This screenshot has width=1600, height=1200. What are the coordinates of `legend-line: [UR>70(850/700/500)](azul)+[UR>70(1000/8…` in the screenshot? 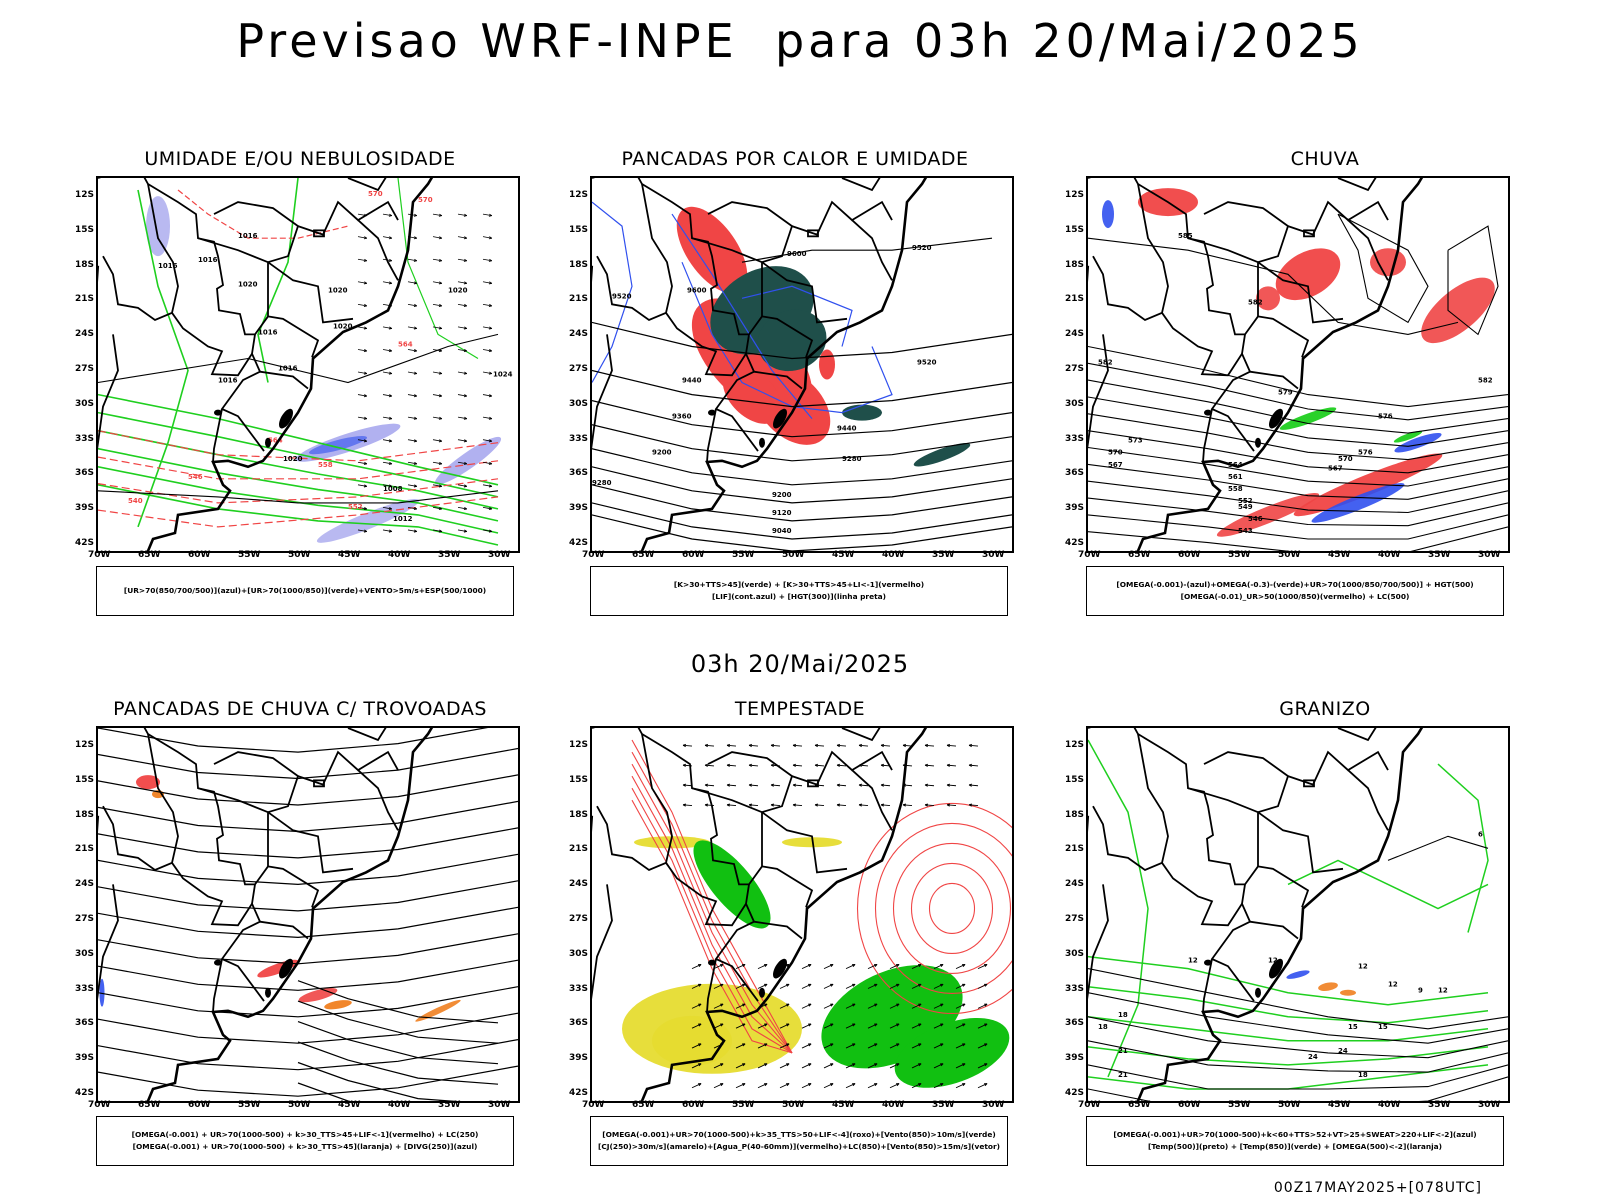 It's located at (305, 590).